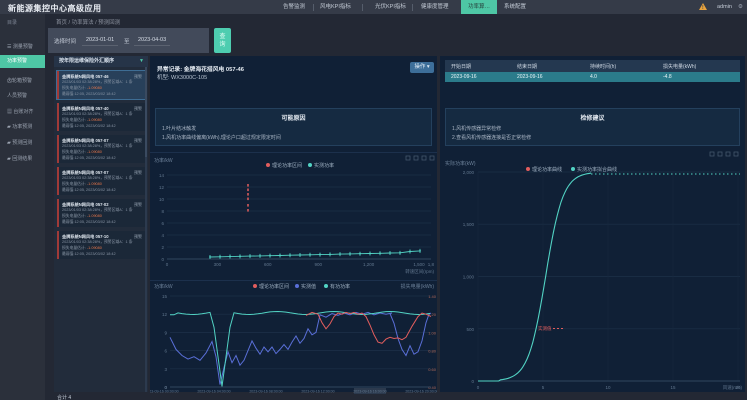  I want to click on svg-text: 500, so click(470, 329).